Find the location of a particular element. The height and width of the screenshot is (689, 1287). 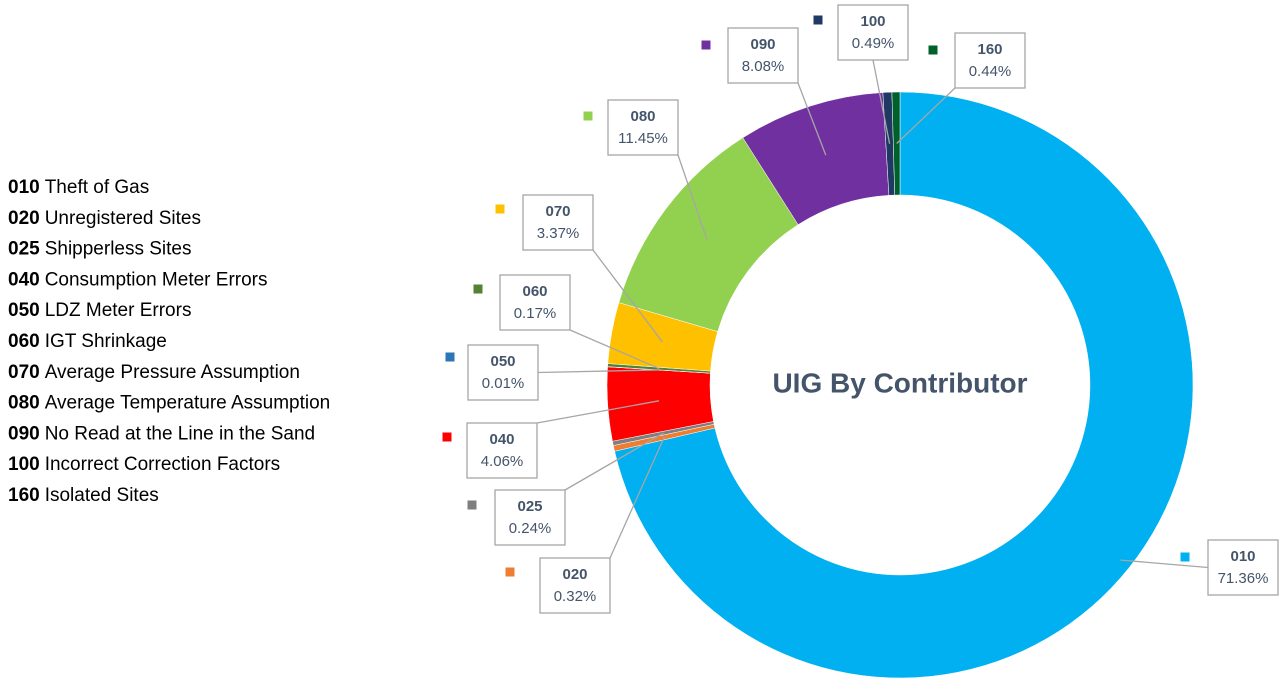

donut-slice is located at coordinates (896, 143).